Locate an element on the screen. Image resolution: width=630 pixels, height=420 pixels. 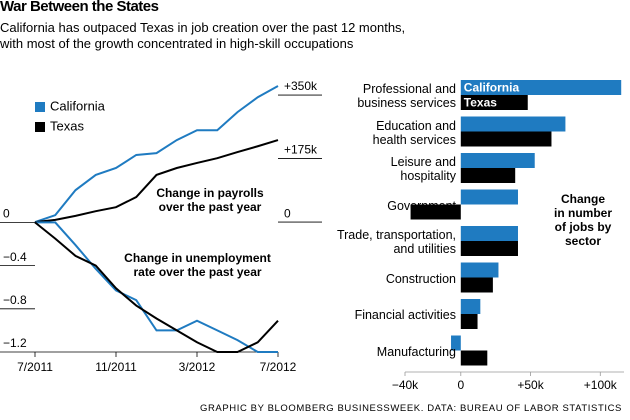
x-tick-label: +50k is located at coordinates (530, 385).